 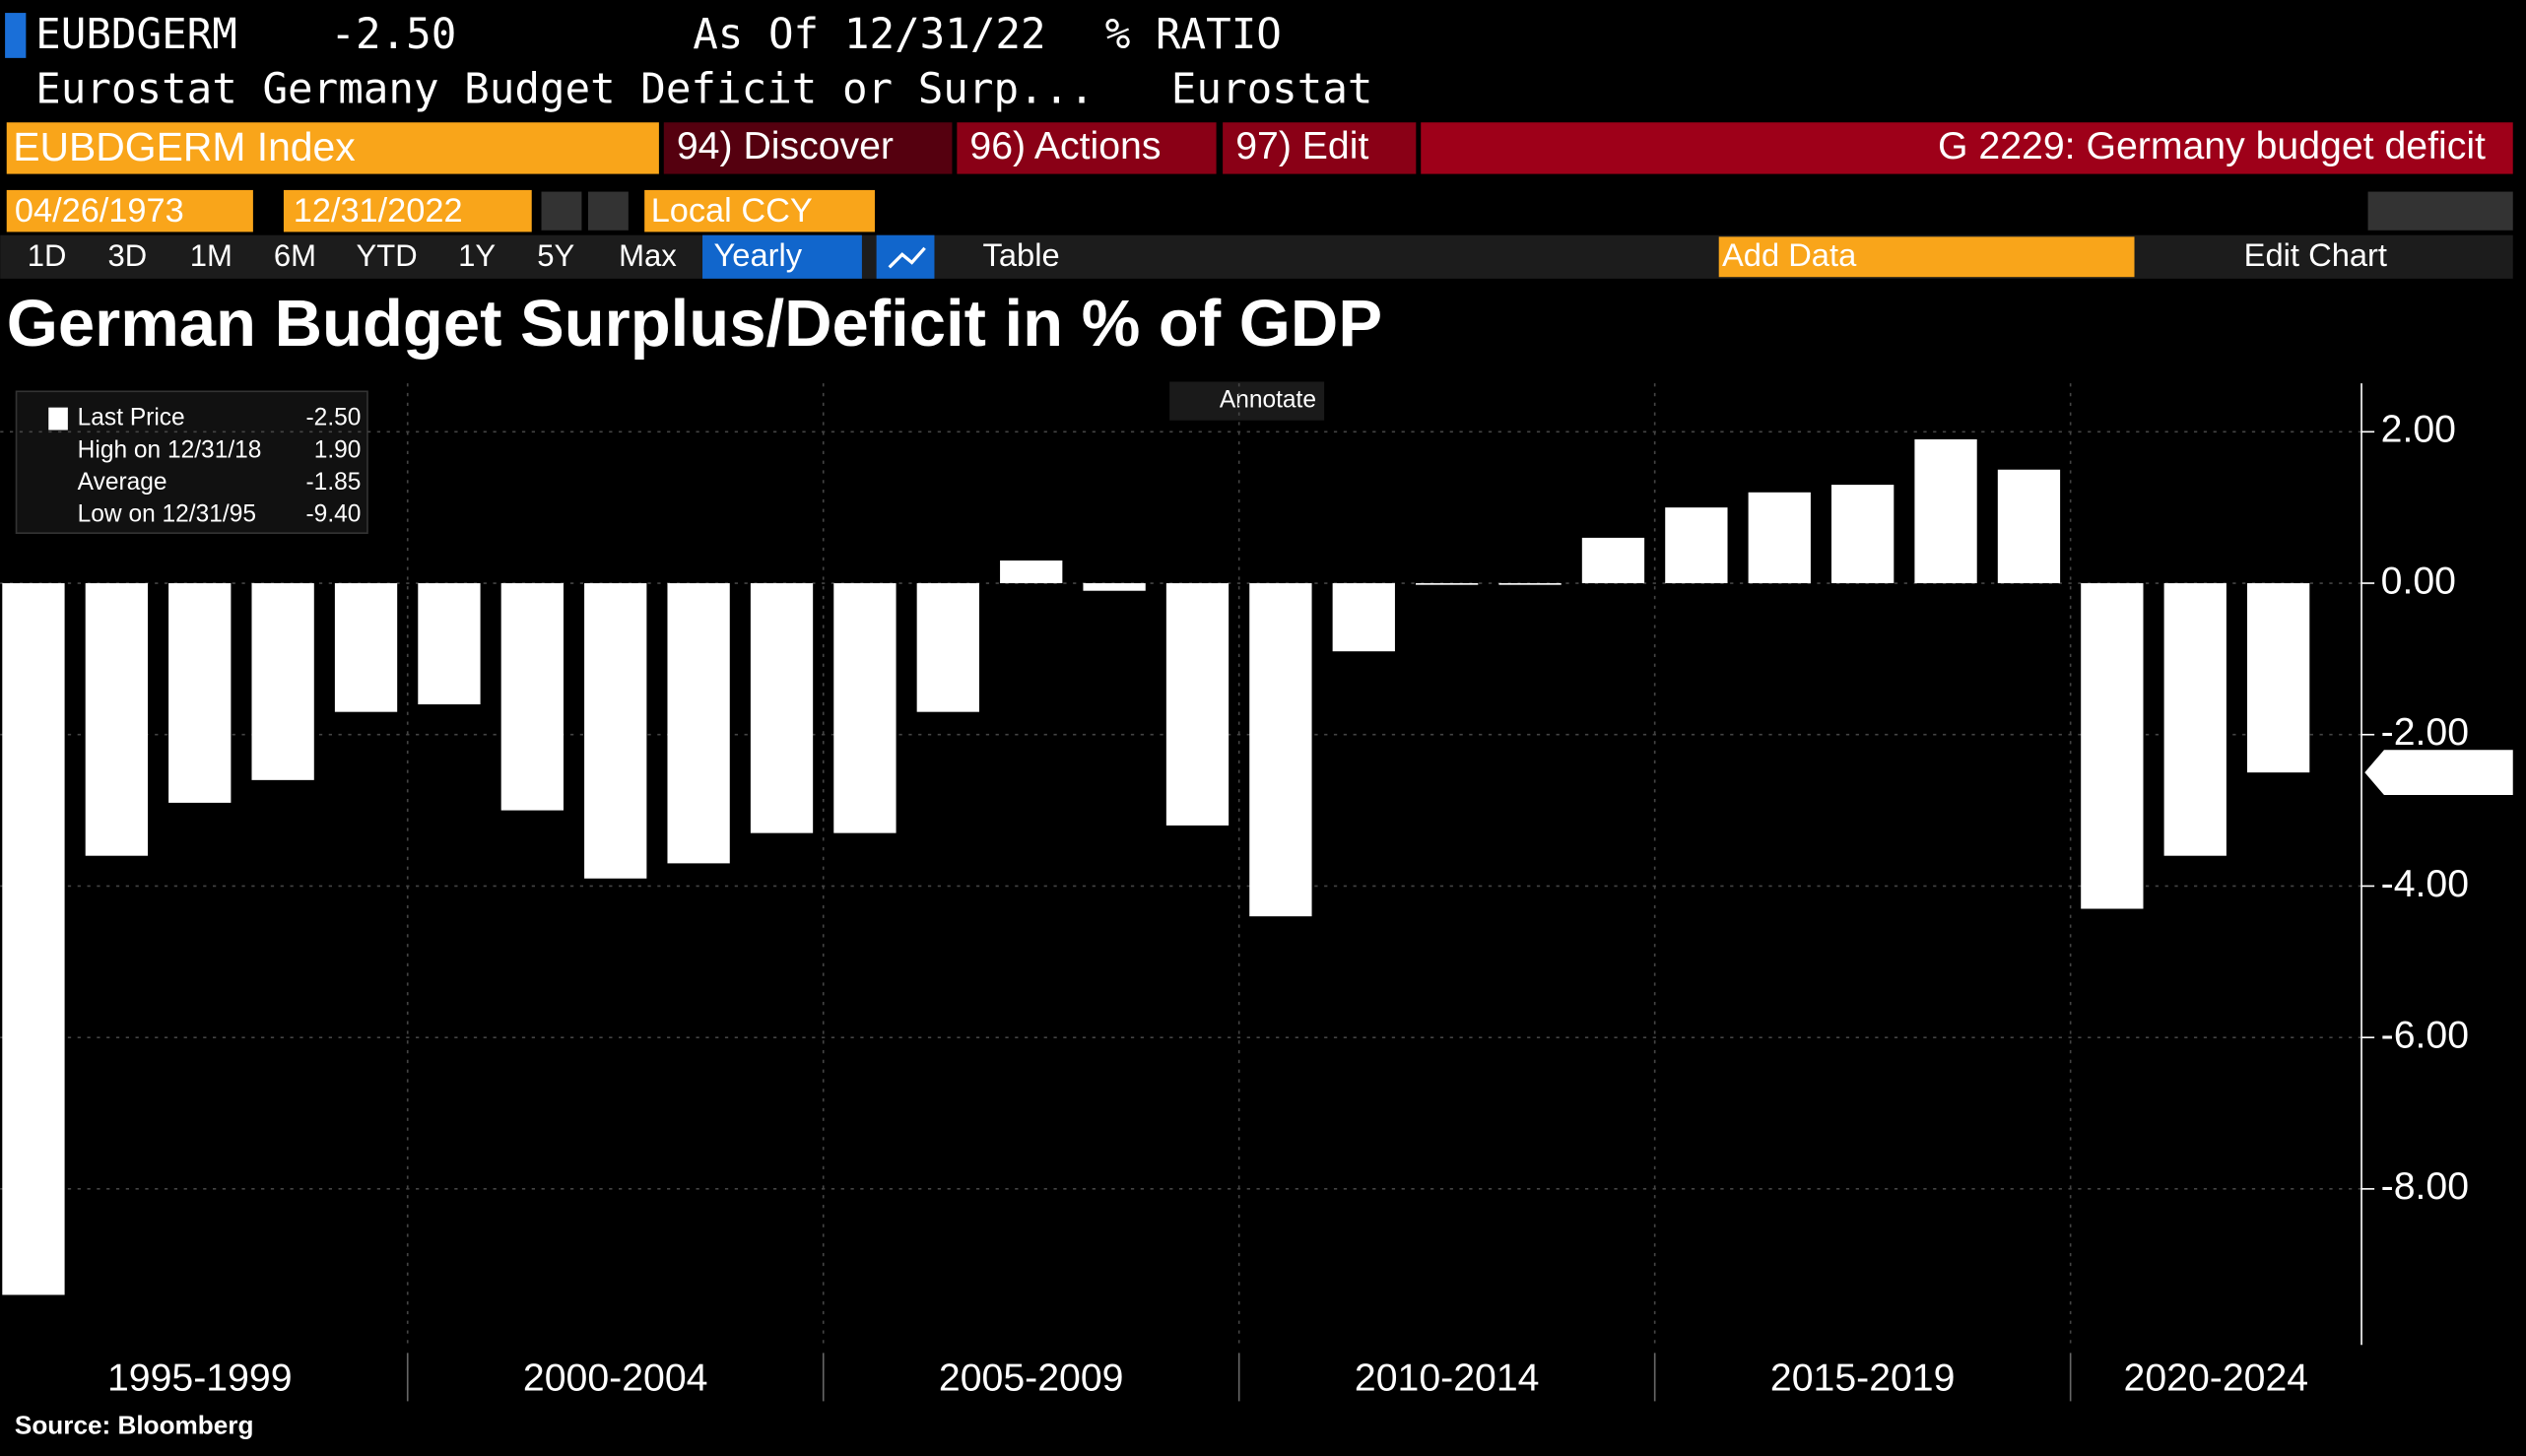 I want to click on menu-item: 94) Discover, so click(x=785, y=145).